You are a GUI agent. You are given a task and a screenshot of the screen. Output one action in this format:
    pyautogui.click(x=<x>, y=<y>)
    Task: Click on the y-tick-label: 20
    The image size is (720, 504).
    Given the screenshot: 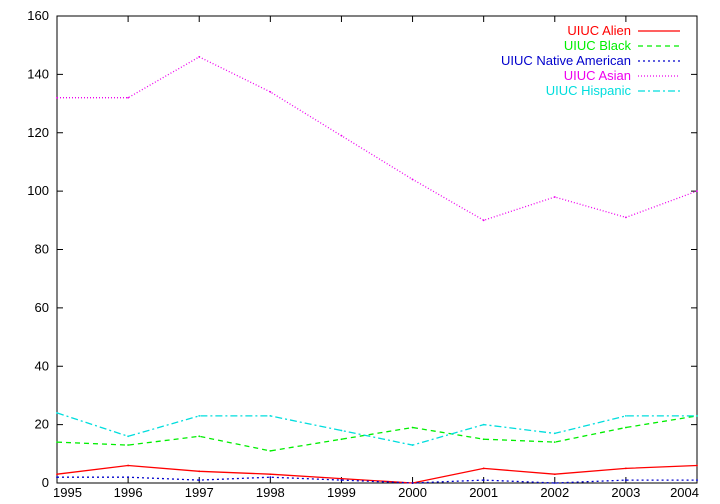 What is the action you would take?
    pyautogui.click(x=42, y=424)
    